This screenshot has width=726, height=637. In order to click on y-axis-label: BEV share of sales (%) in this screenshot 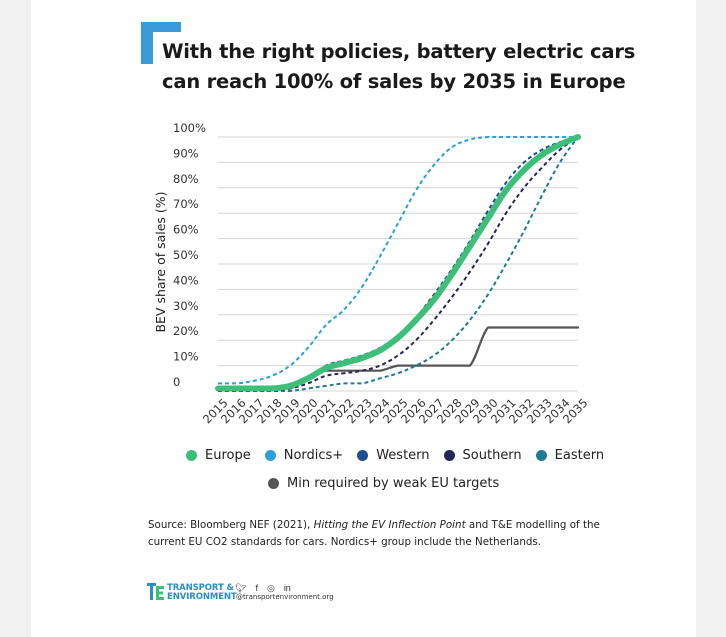, I will do `click(160, 261)`.